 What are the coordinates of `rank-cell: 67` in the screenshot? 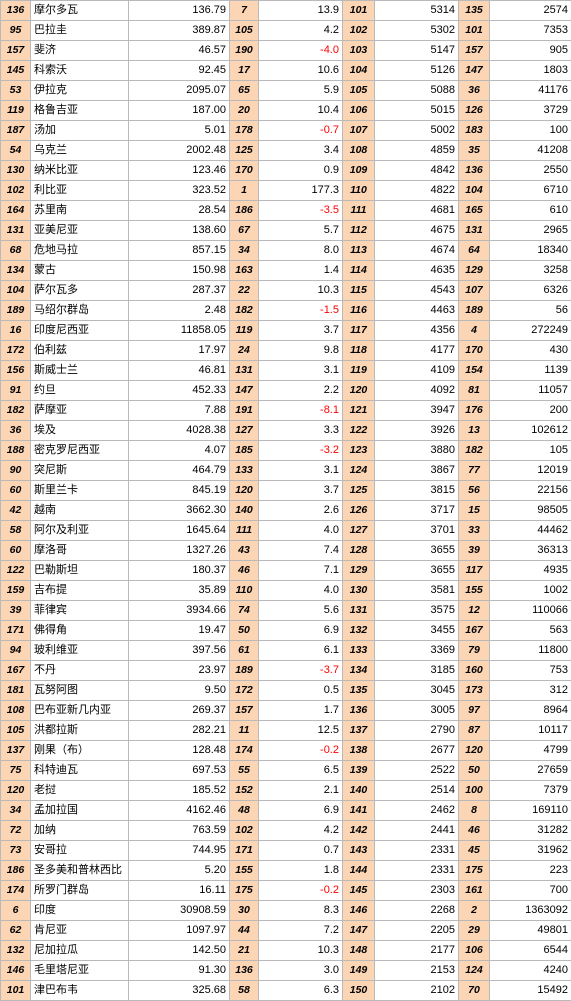 It's located at (244, 231).